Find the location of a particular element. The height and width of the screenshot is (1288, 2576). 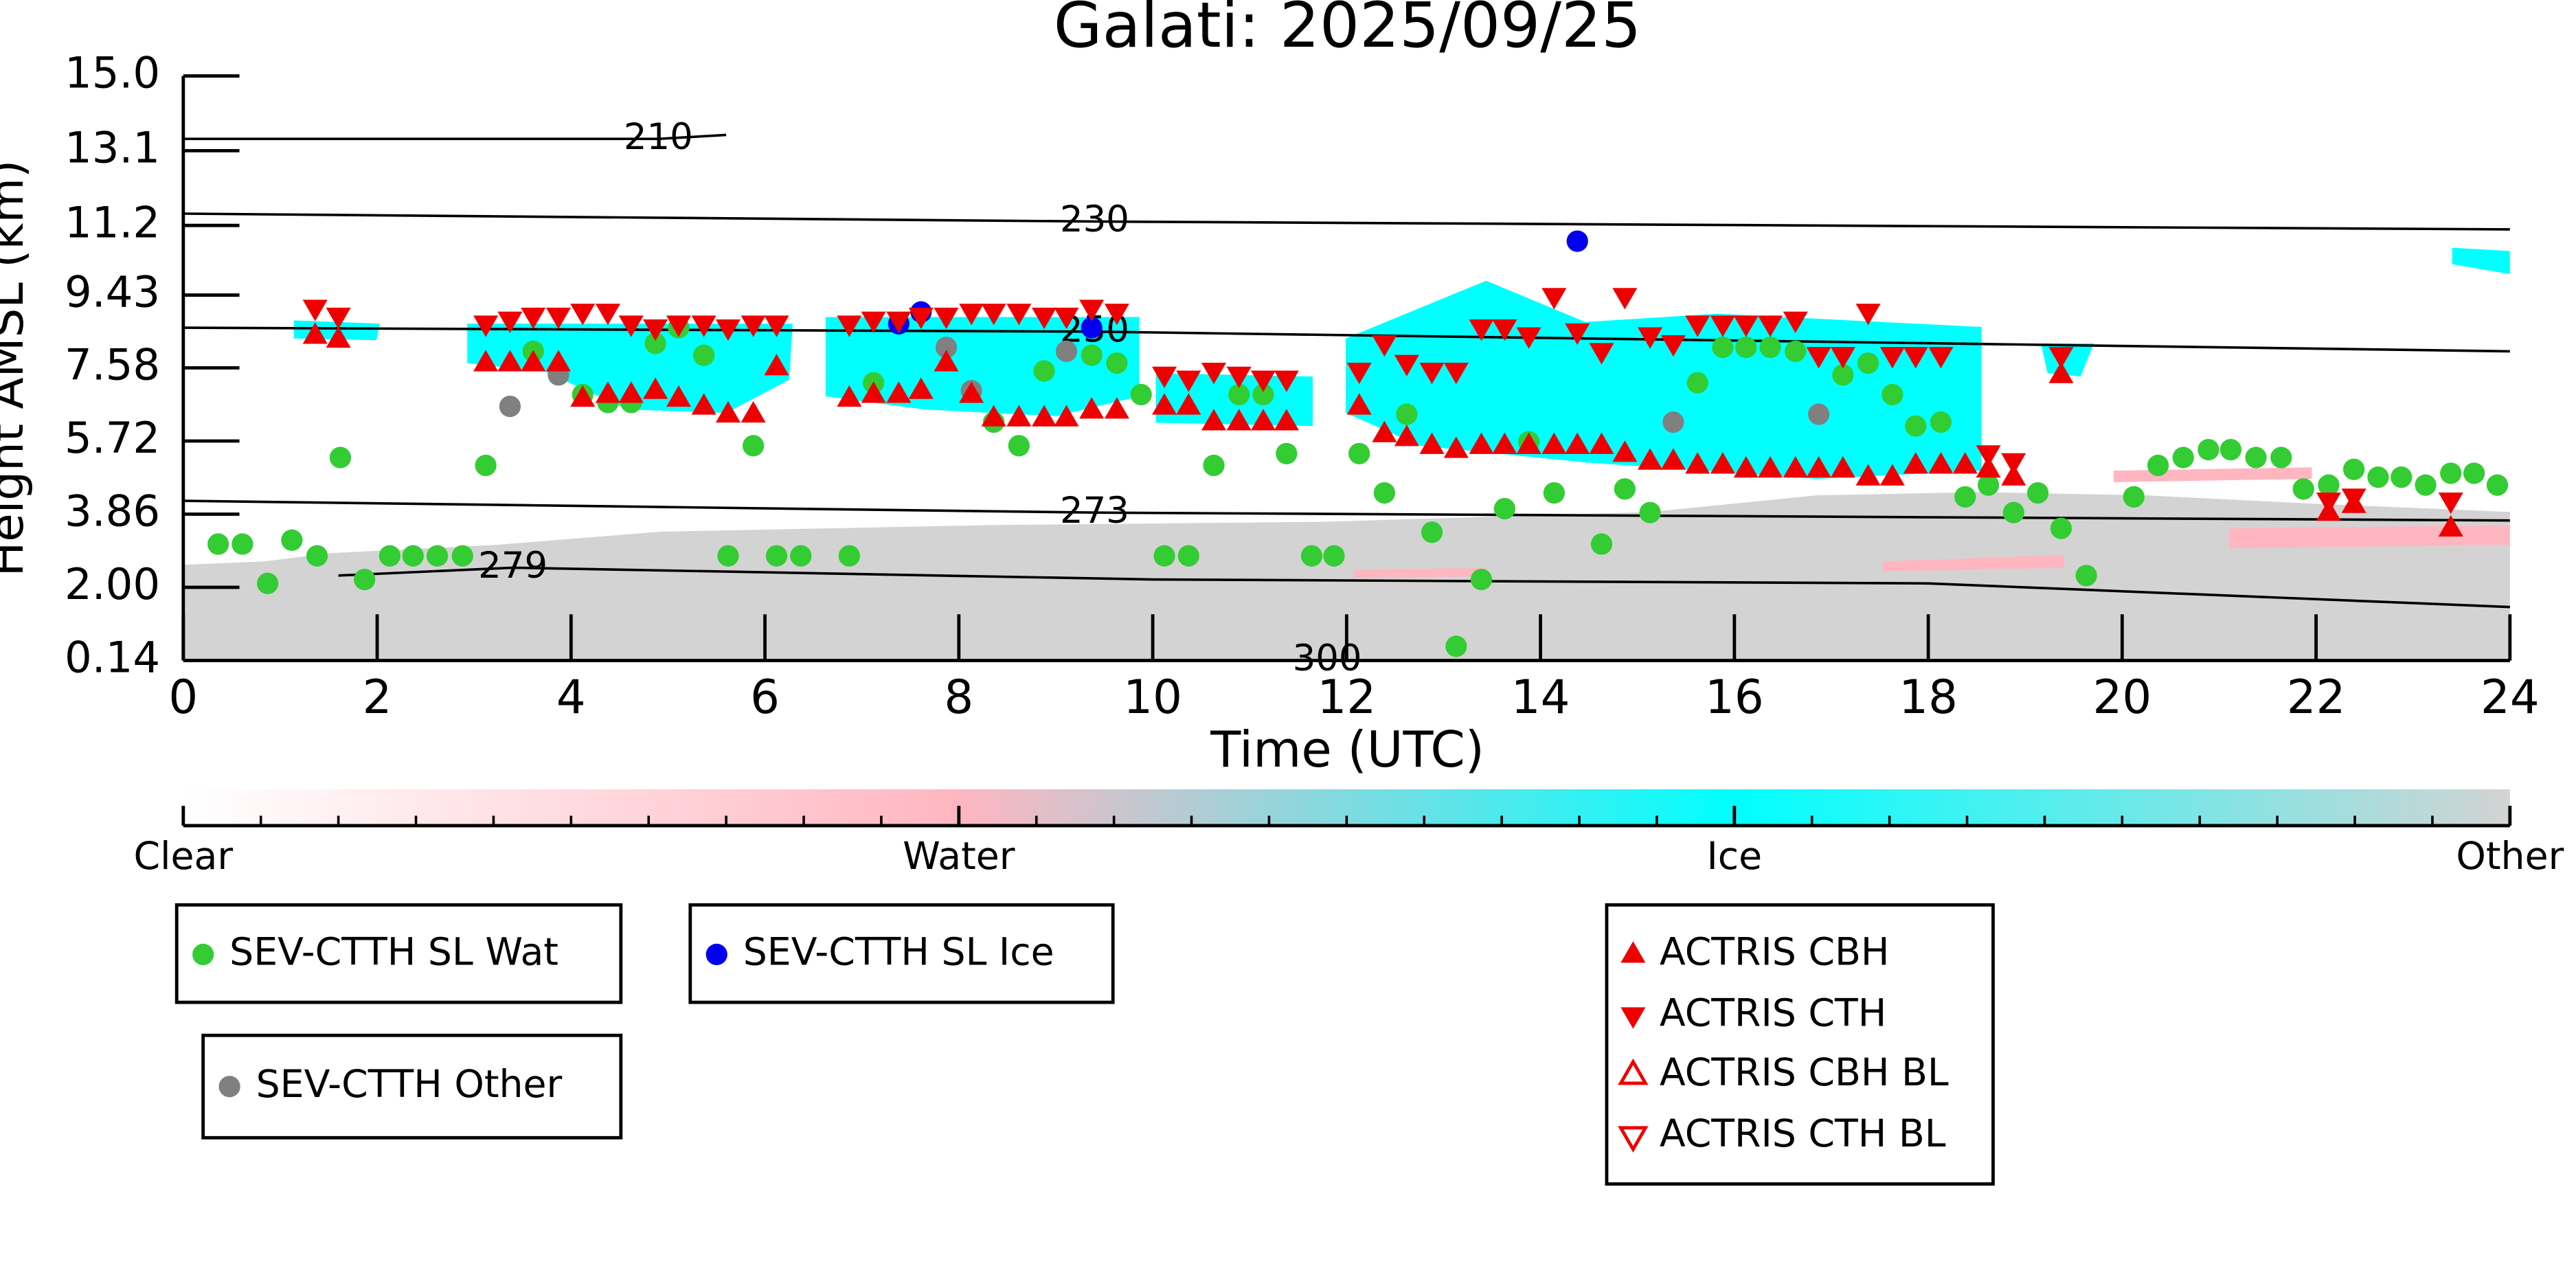

contour-line is located at coordinates (1346, 221).